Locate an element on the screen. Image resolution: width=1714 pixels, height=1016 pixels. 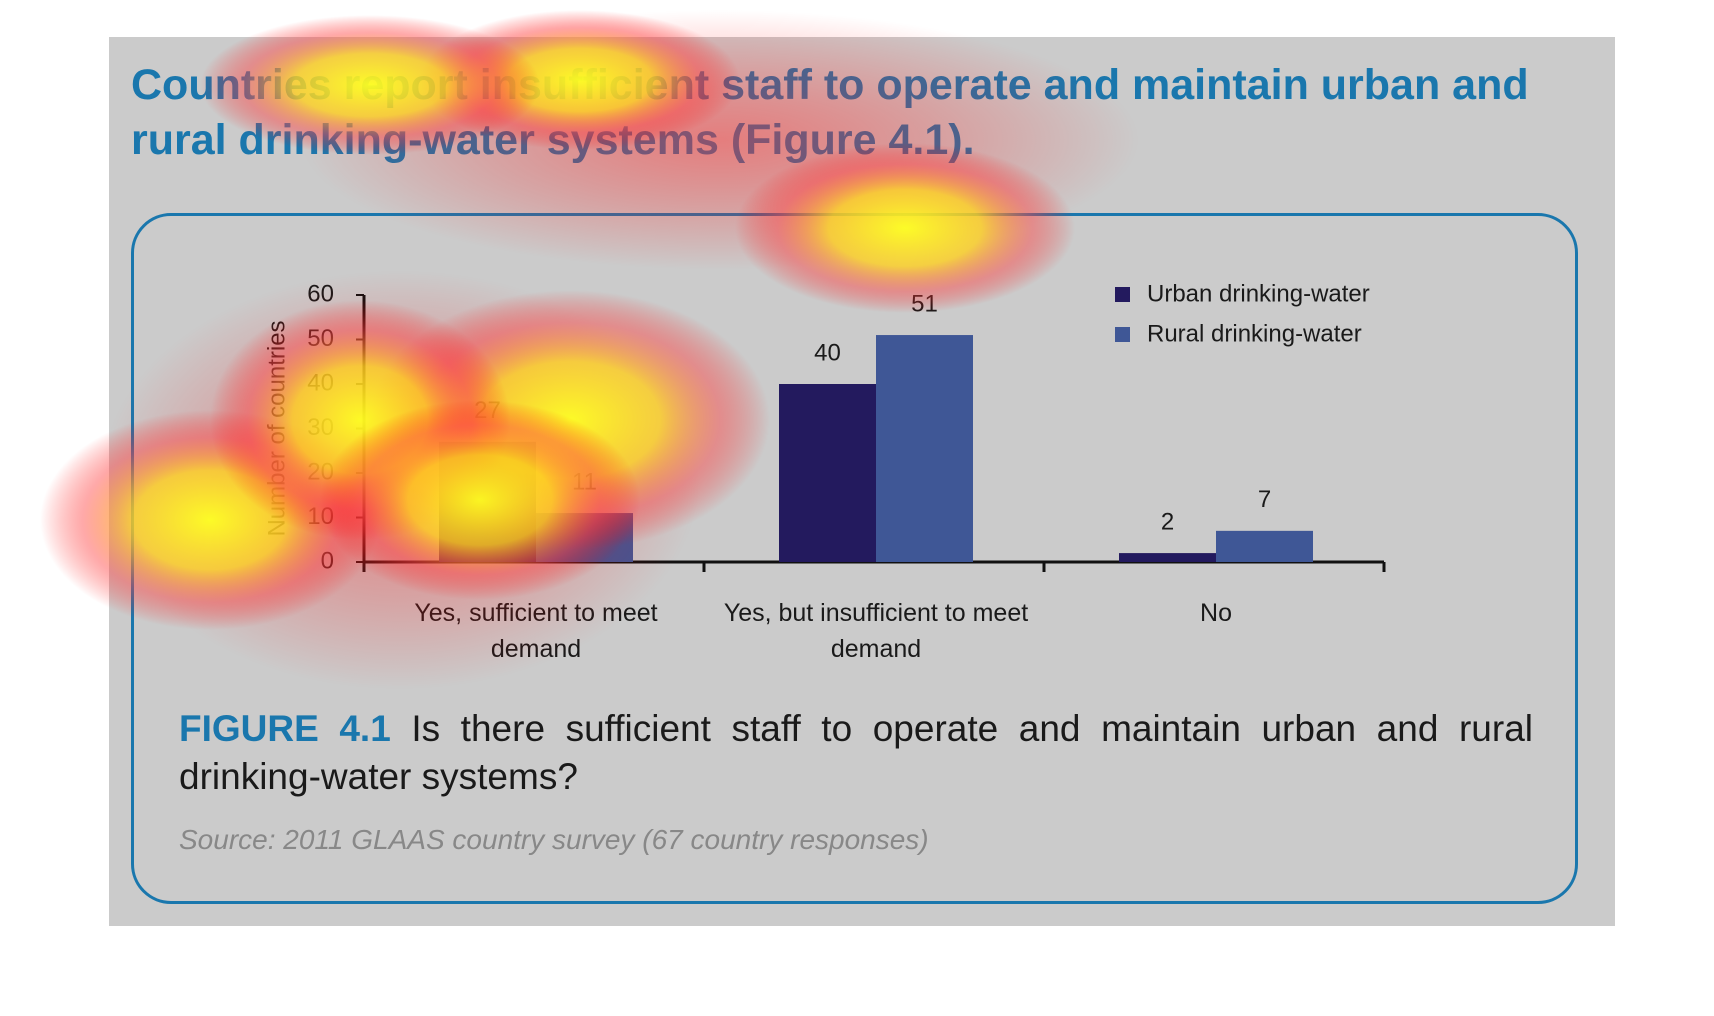
y-axis-label: Number of countries is located at coordinates (276, 428).